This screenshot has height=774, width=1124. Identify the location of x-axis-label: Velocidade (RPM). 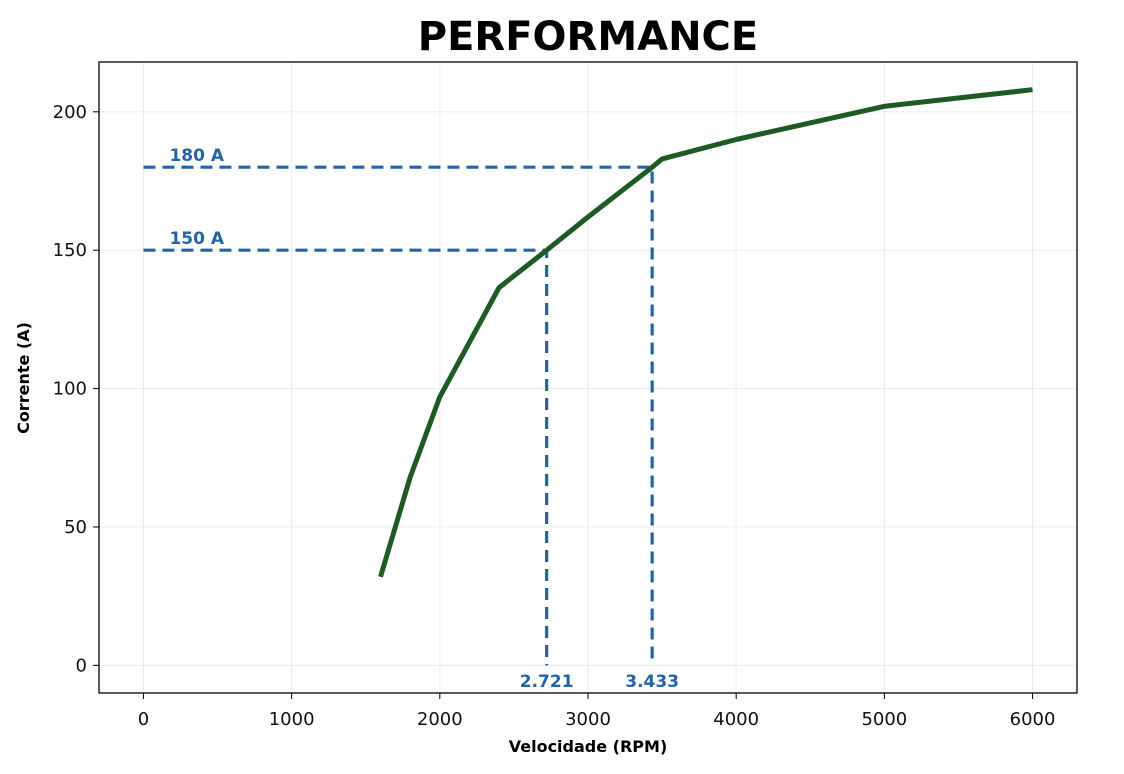
(588, 746).